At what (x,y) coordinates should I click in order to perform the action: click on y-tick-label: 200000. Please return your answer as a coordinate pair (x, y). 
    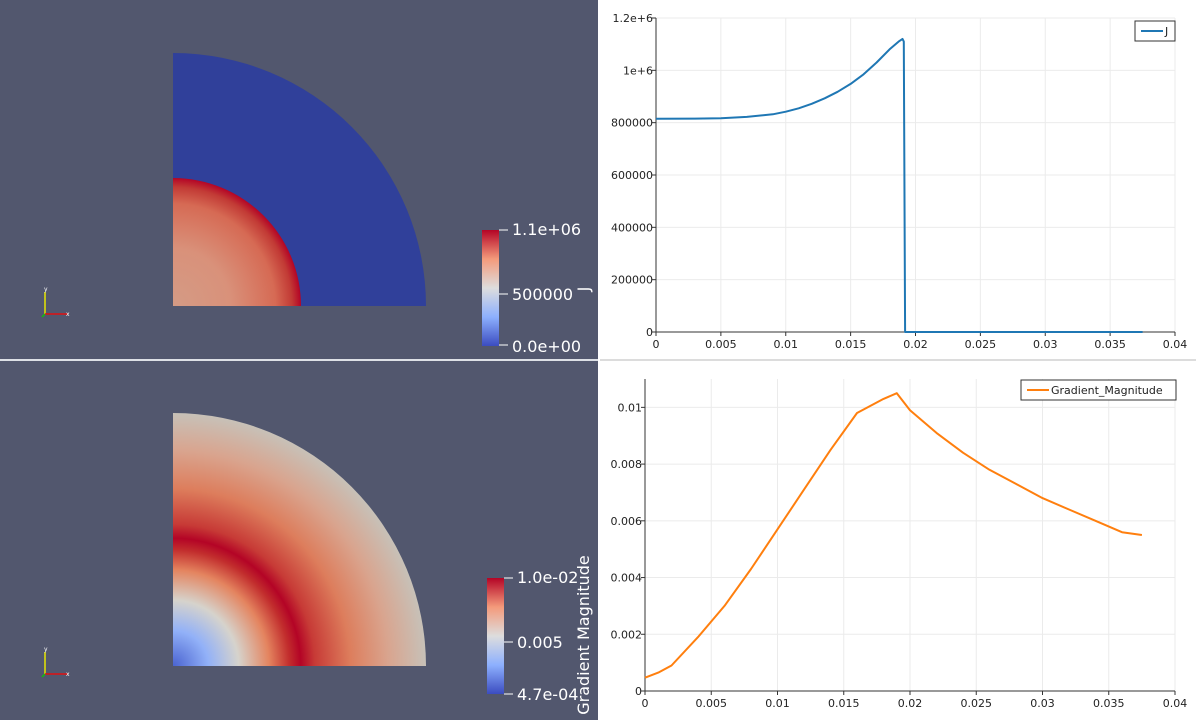
    Looking at the image, I should click on (632, 280).